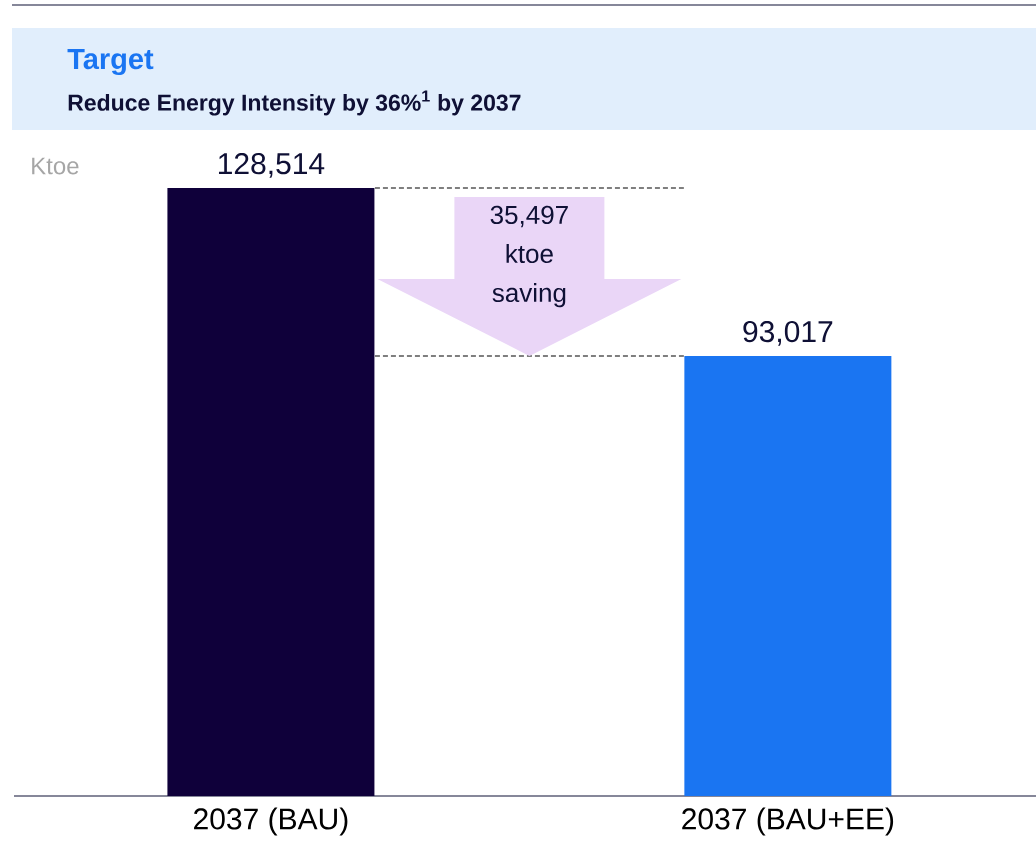 The width and height of the screenshot is (1036, 852). I want to click on data-label: 93,017, so click(788, 333).